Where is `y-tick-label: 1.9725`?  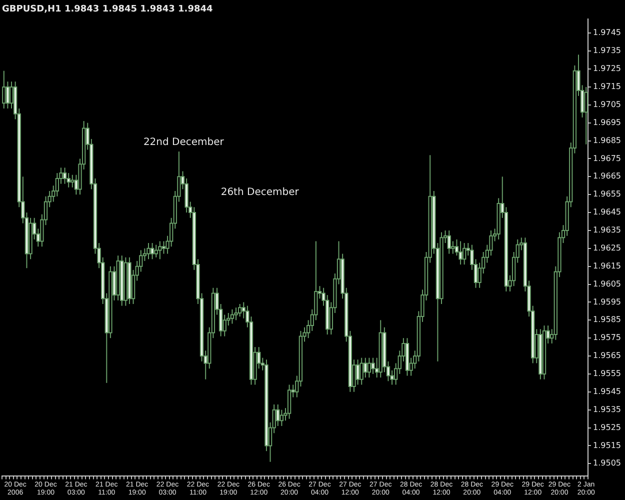 y-tick-label: 1.9725 is located at coordinates (607, 69).